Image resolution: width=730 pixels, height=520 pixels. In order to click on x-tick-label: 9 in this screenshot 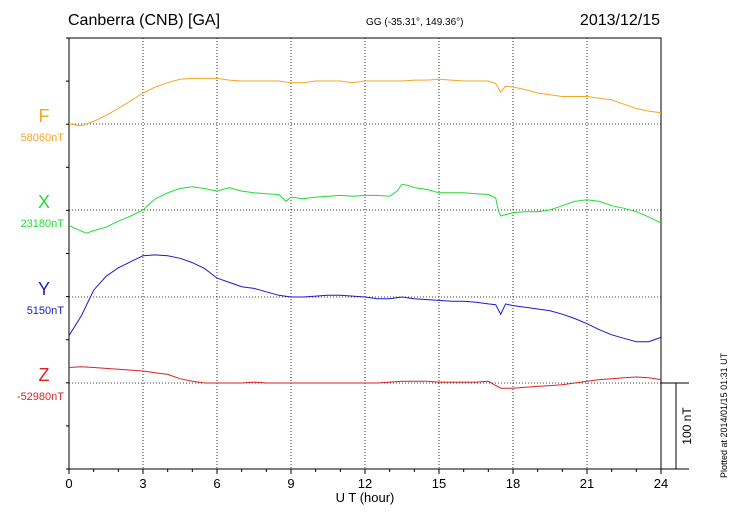, I will do `click(290, 483)`.